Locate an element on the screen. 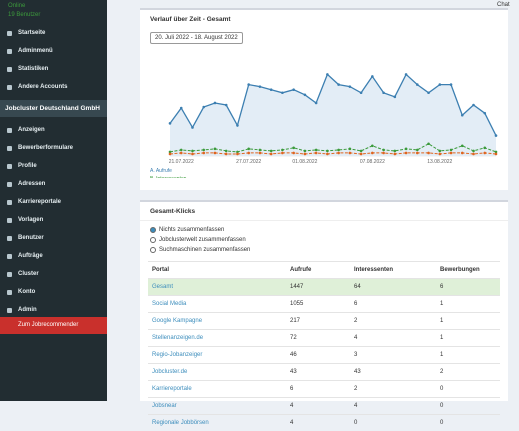 Image resolution: width=519 pixels, height=431 pixels. table-row: Gesamt 1447 64 6 is located at coordinates (324, 286).